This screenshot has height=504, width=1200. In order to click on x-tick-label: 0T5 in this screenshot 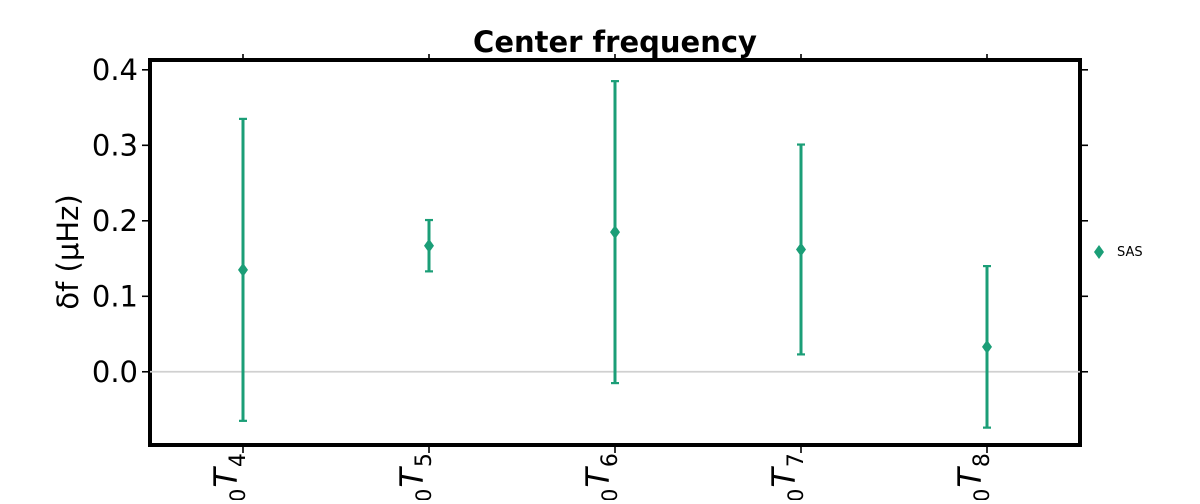, I will do `click(415, 476)`.